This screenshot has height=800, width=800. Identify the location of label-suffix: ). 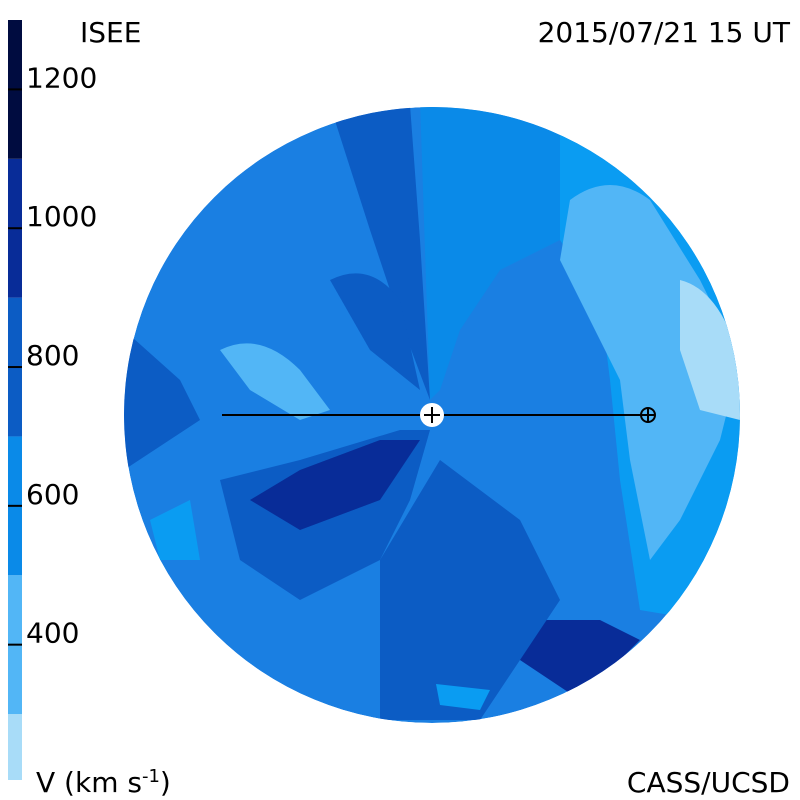
(165, 782).